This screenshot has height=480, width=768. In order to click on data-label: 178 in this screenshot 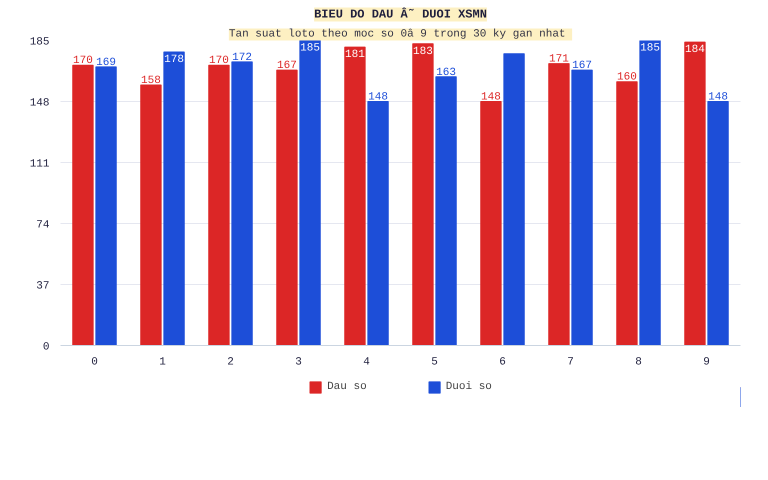, I will do `click(174, 60)`.